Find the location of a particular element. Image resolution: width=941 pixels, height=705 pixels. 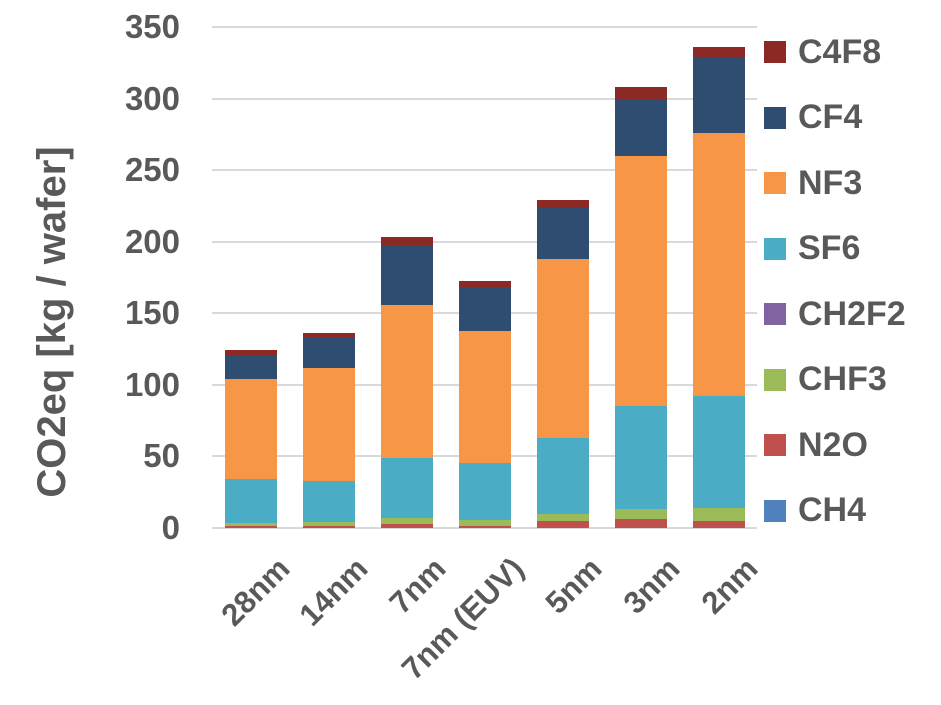

legend-label-c4f8: C4F8 is located at coordinates (840, 51).